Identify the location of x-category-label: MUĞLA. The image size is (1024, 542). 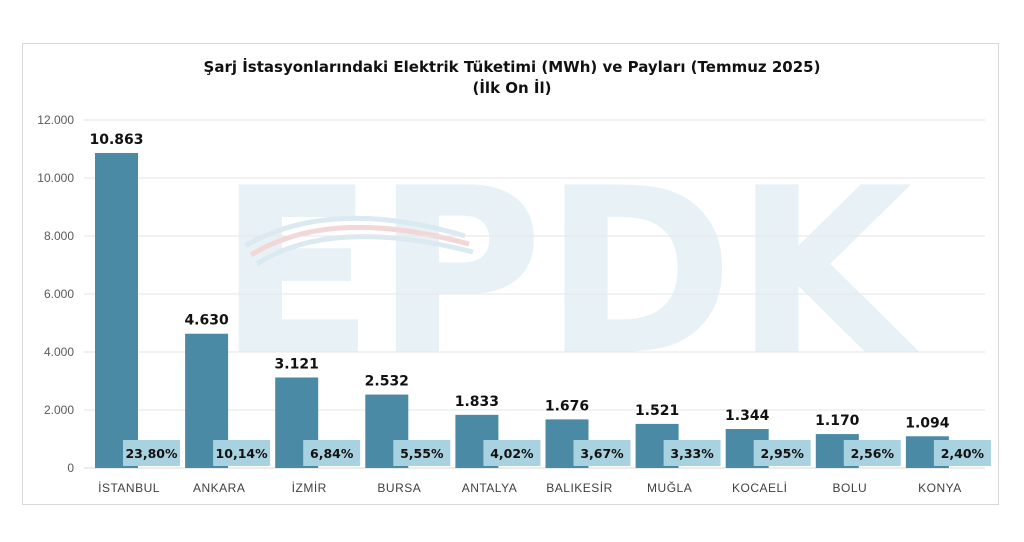
(669, 487).